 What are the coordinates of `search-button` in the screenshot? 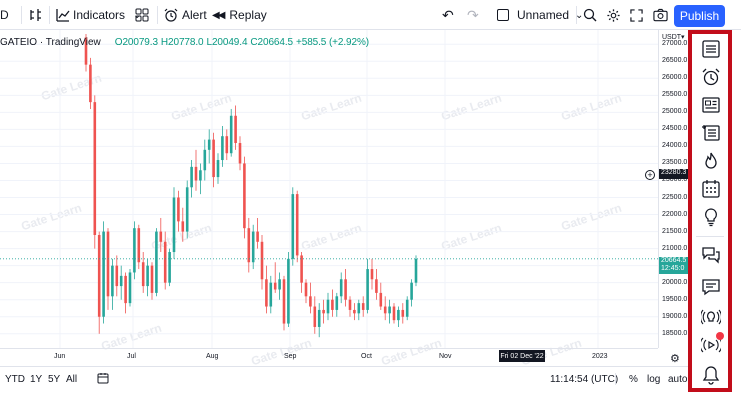 It's located at (590, 15).